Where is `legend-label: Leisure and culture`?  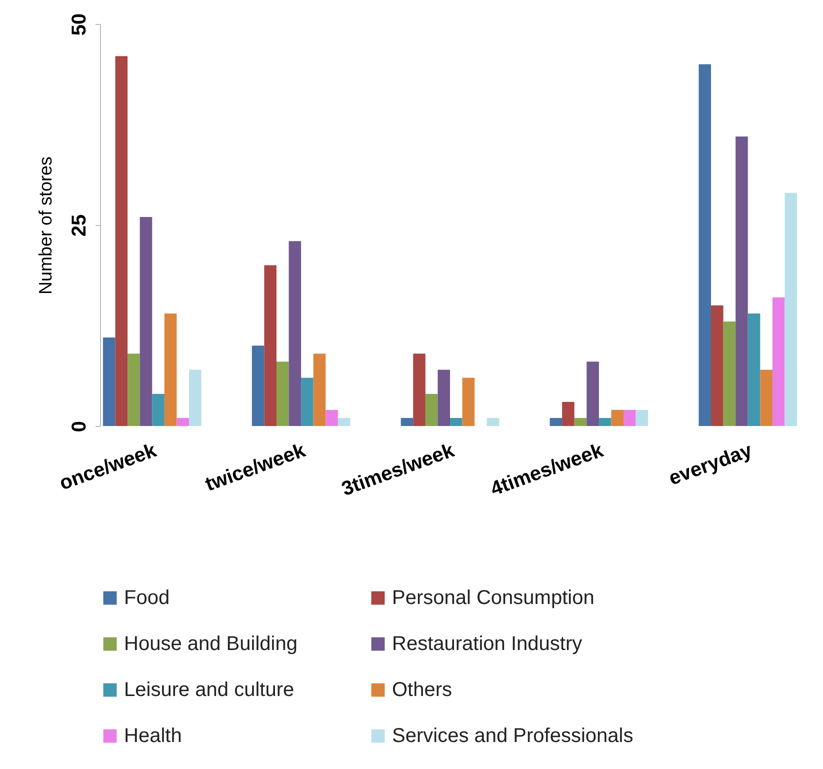 legend-label: Leisure and culture is located at coordinates (209, 690).